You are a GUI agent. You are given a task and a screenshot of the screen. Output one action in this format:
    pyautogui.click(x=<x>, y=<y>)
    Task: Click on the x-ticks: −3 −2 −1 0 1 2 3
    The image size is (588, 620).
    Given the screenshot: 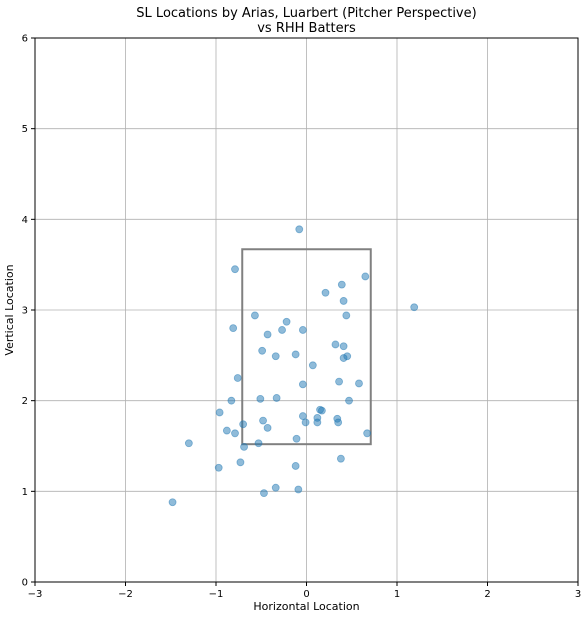 What is the action you would take?
    pyautogui.click(x=304, y=591)
    